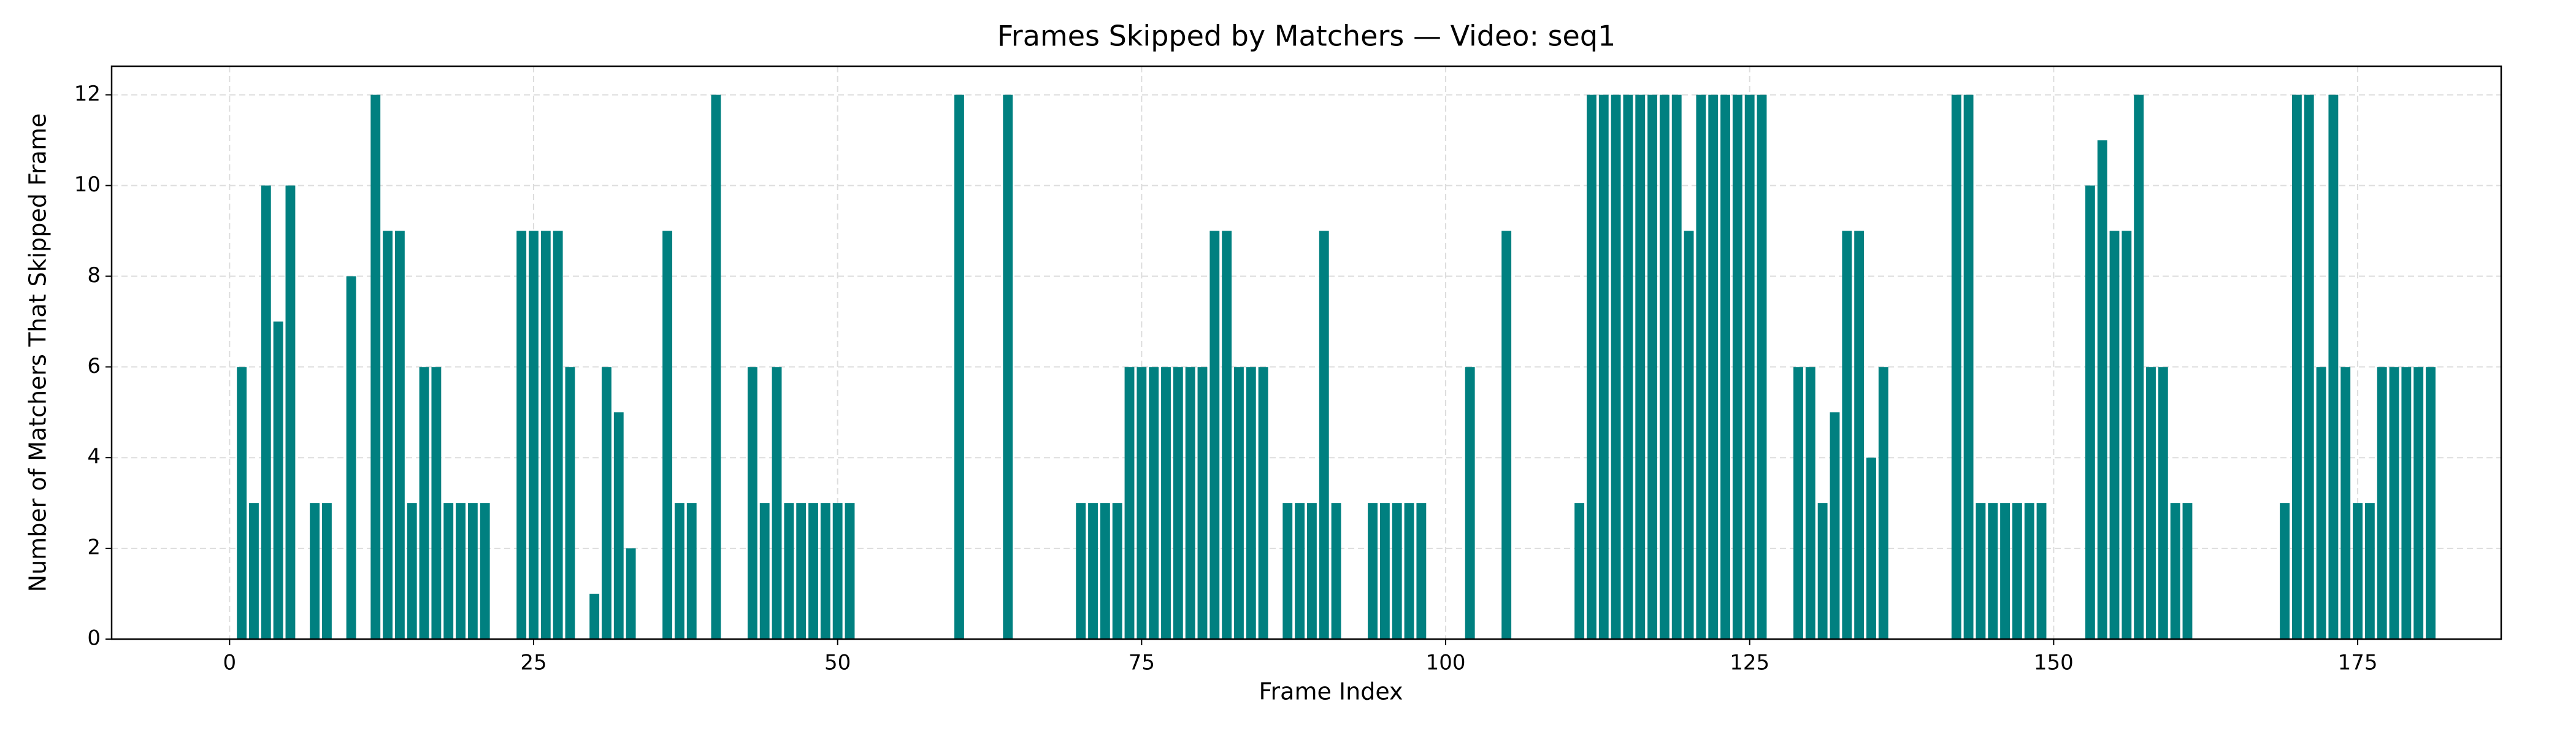 The image size is (2576, 736). What do you see at coordinates (1306, 36) in the screenshot?
I see `chart-title: Frames Skipped by Matchers — Video: seq1` at bounding box center [1306, 36].